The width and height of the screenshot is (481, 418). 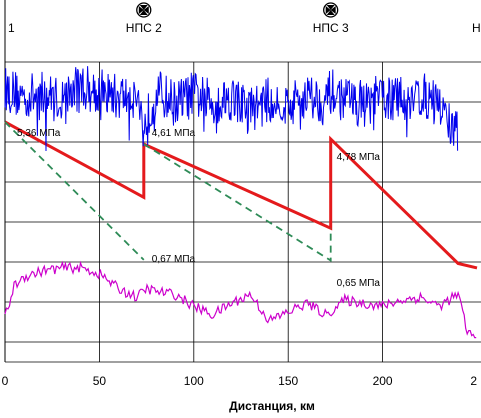 I want to click on pressure-value-label: 4,78 МПа, so click(x=359, y=157).